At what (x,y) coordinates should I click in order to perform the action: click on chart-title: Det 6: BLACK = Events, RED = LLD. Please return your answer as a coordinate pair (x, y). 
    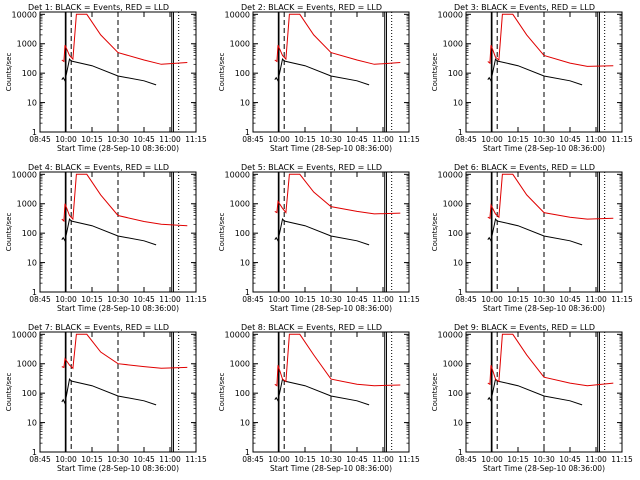
    Looking at the image, I should click on (524, 167).